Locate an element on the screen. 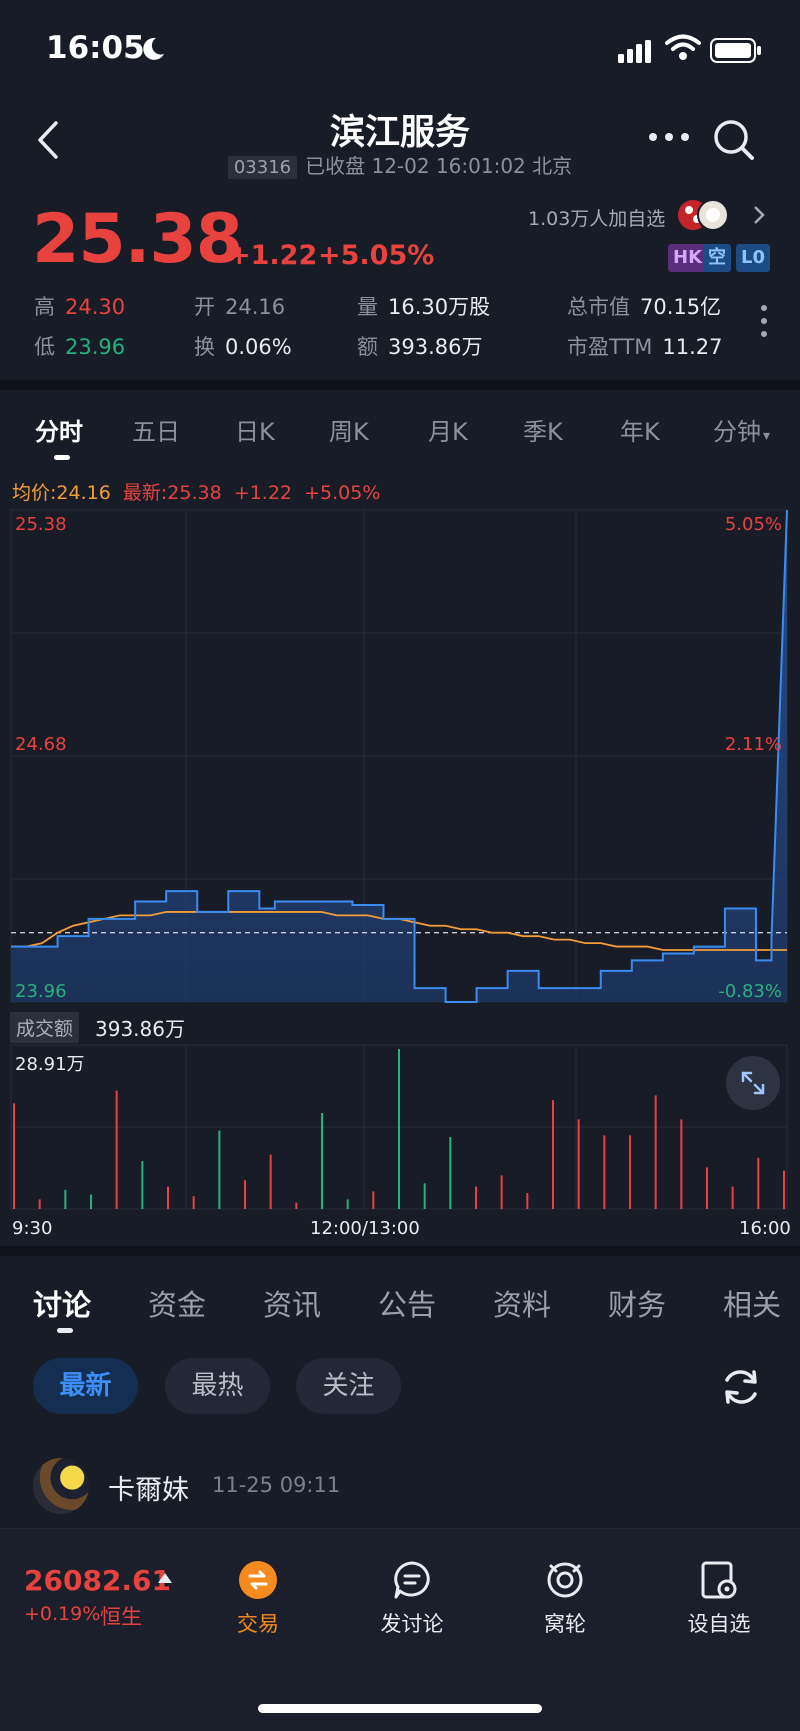  stat-volume: 量 16.30万股 is located at coordinates (424, 307).